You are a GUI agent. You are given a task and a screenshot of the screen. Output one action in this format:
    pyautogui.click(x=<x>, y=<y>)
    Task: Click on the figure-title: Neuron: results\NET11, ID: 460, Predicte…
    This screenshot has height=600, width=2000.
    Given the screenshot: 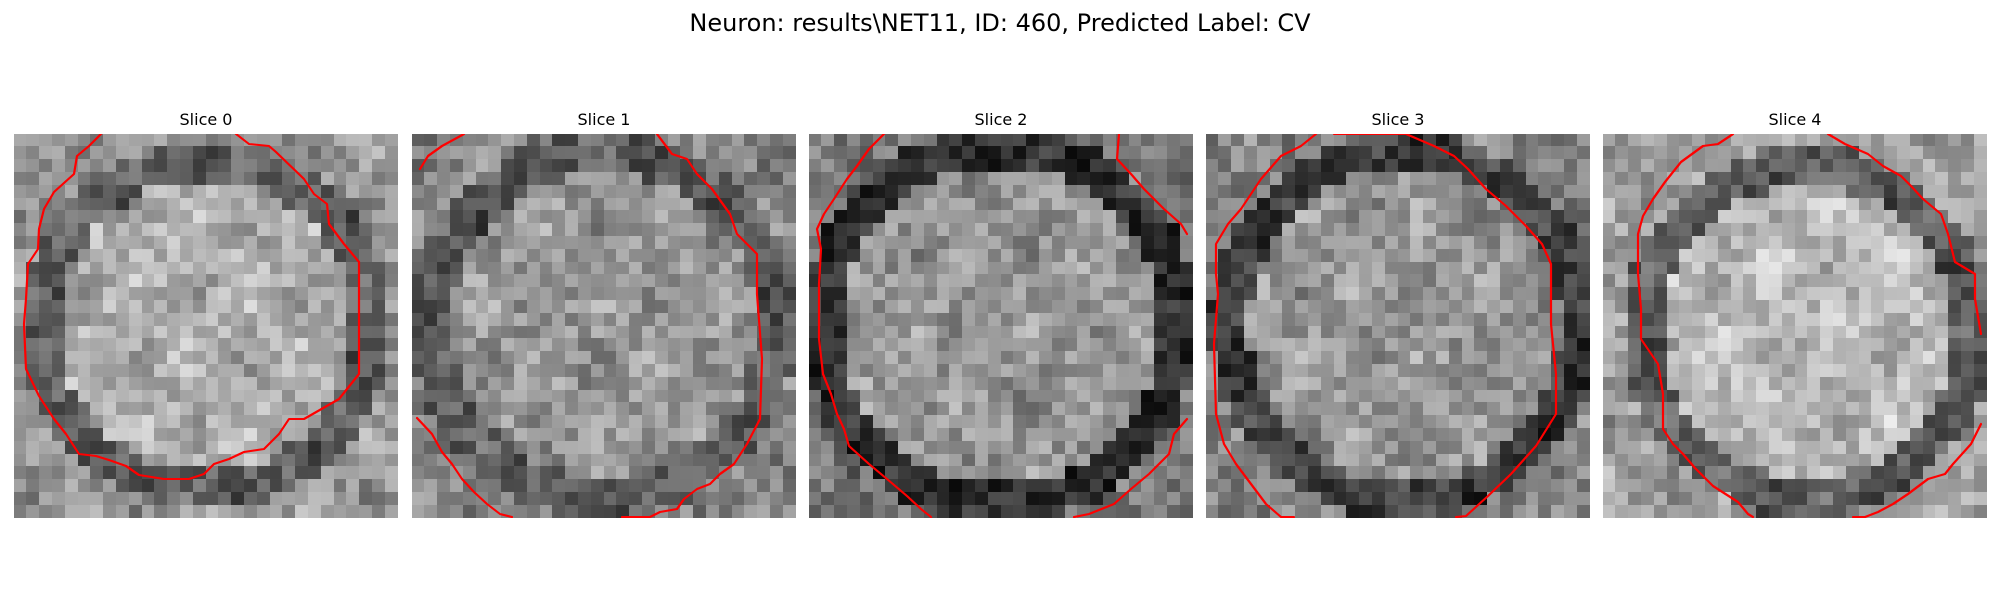 What is the action you would take?
    pyautogui.click(x=1000, y=23)
    